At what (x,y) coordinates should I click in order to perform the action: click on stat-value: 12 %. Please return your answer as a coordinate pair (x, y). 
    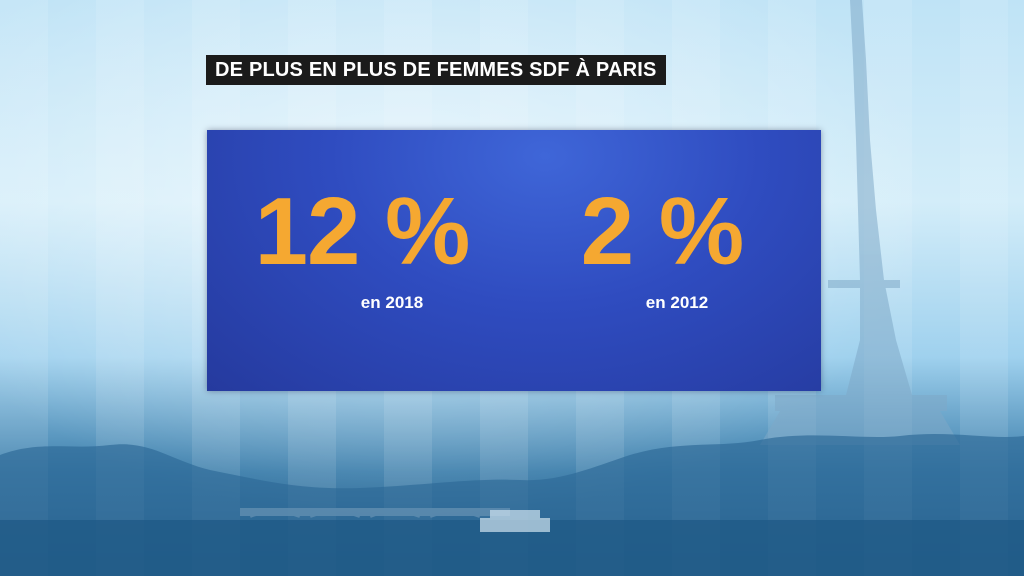
    Looking at the image, I should click on (362, 231).